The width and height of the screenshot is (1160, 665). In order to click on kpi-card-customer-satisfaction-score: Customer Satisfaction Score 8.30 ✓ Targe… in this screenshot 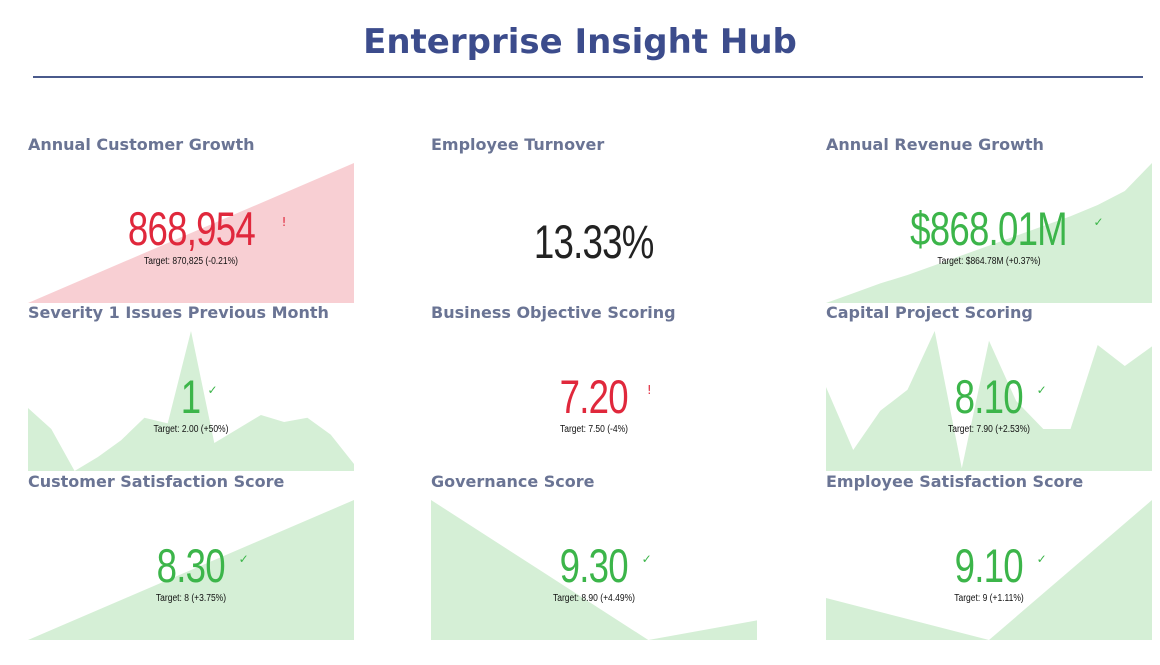, I will do `click(191, 556)`.